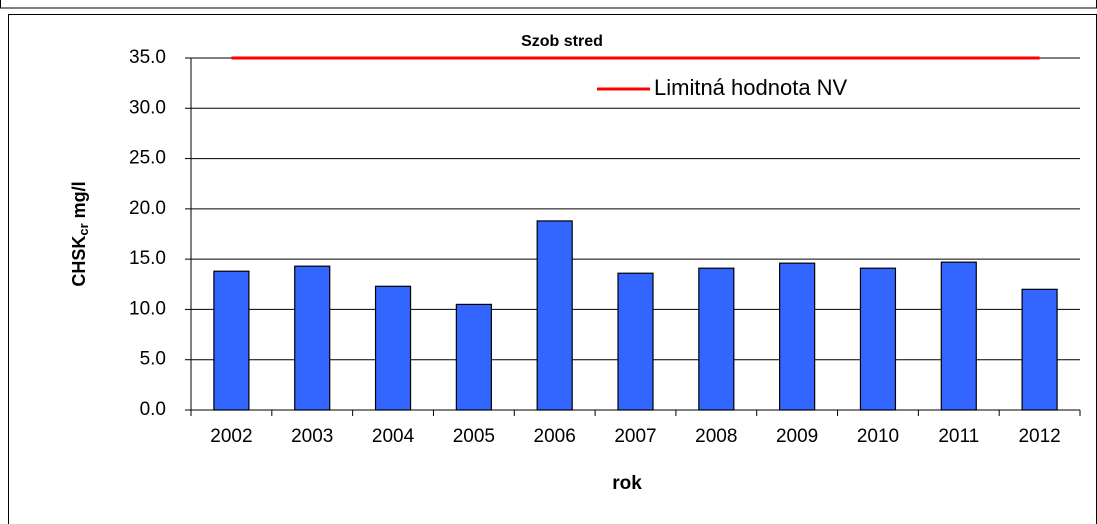 The image size is (1097, 524). Describe the element at coordinates (393, 436) in the screenshot. I see `x-tick-label: 2004` at that location.